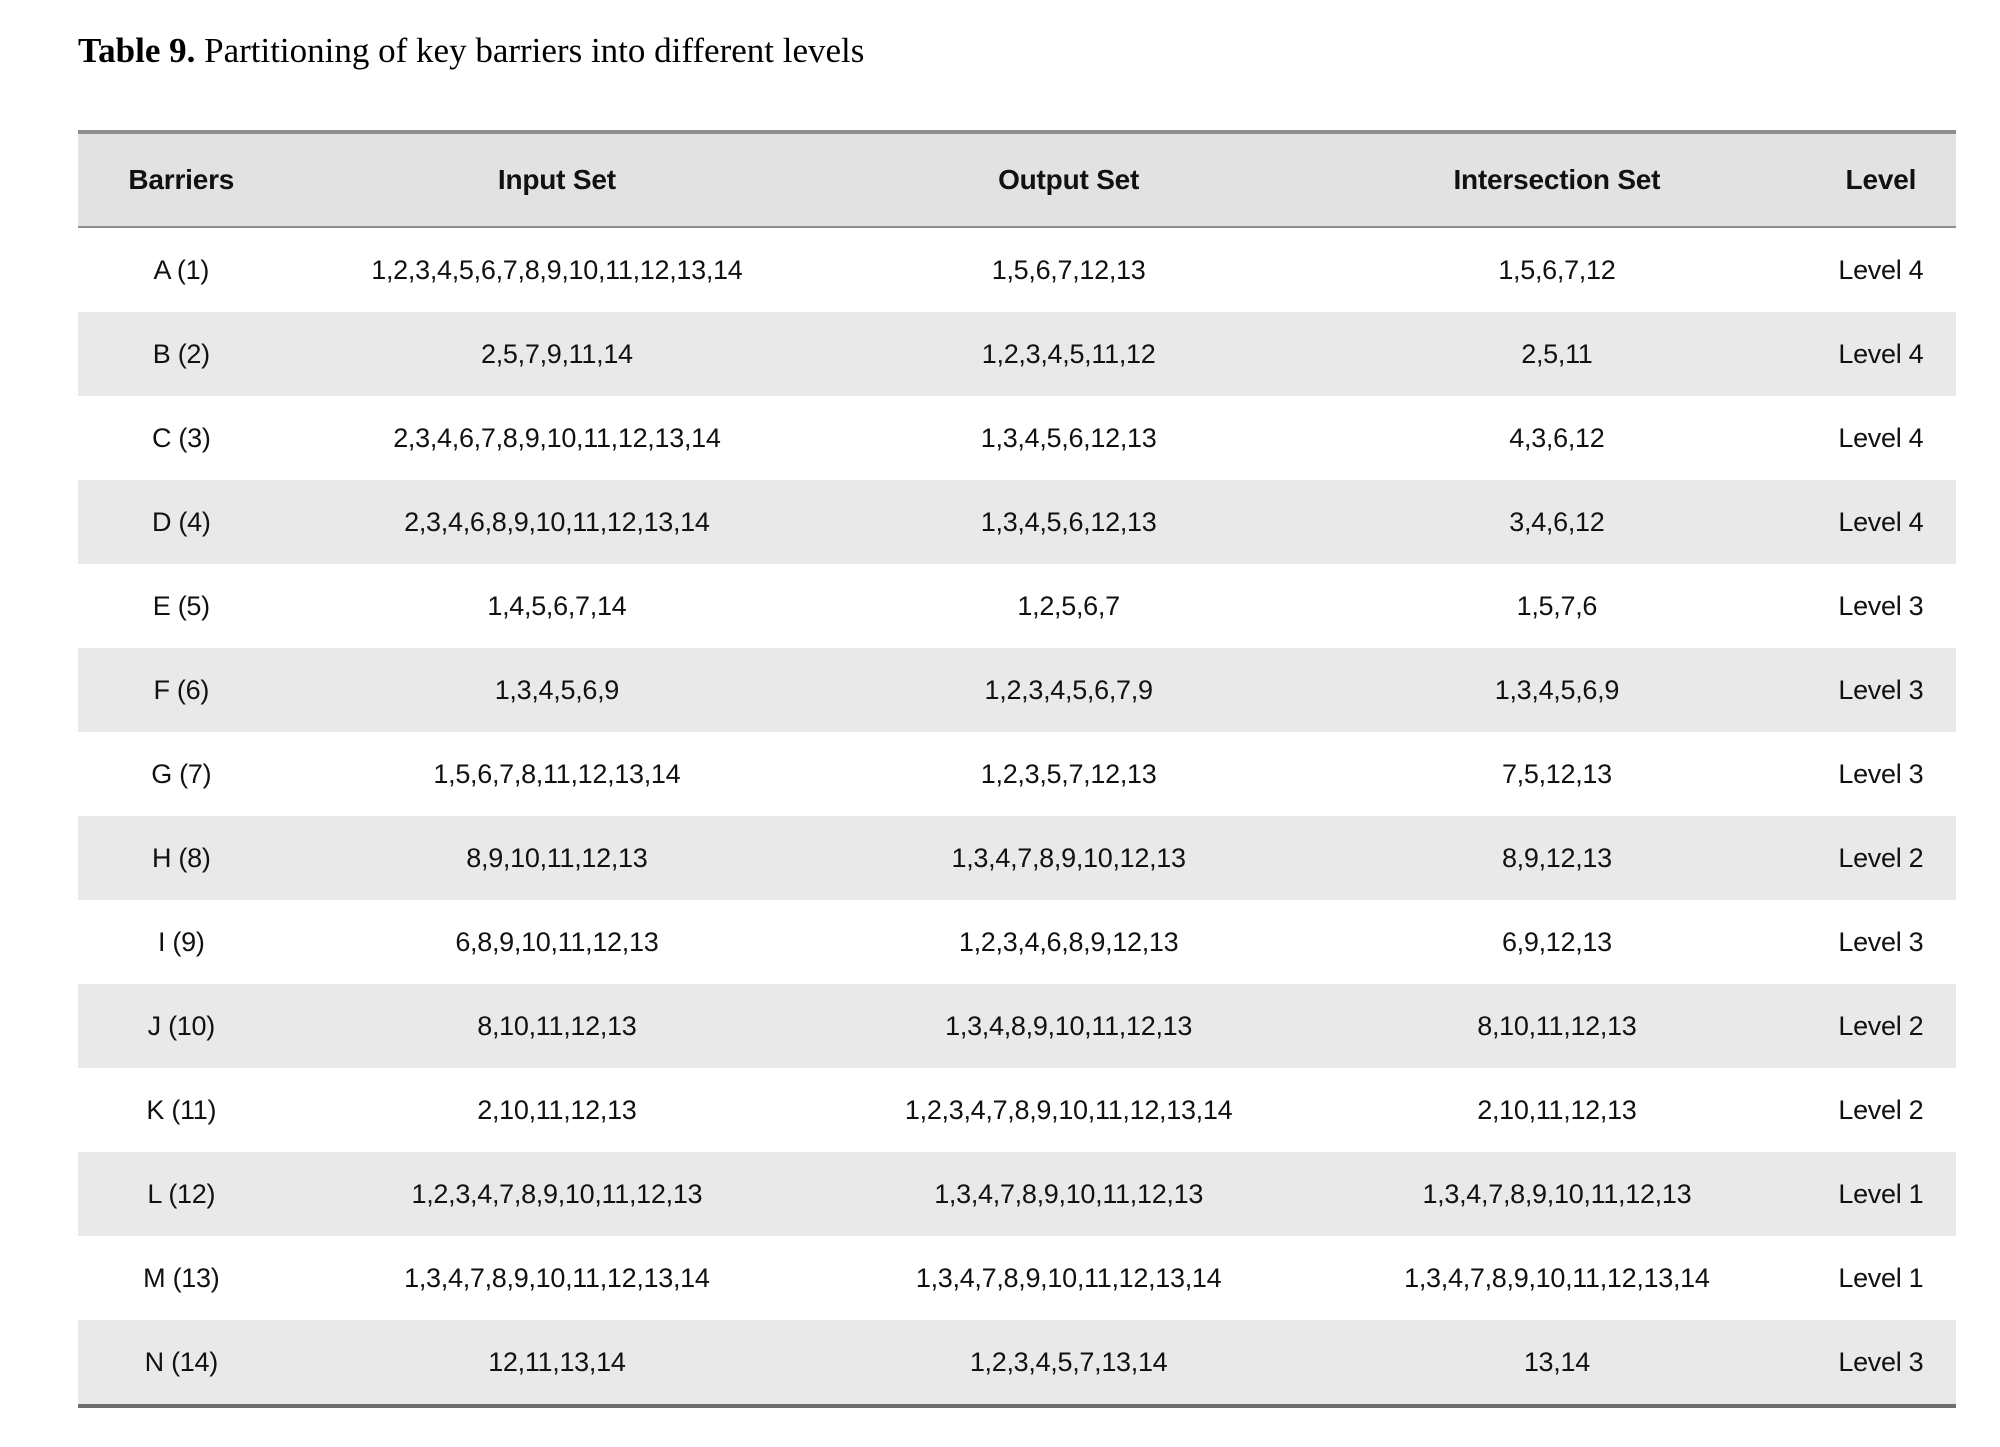  I want to click on output-cell: 1,3,4,7,8,9,10,11,12,13, so click(1069, 1193).